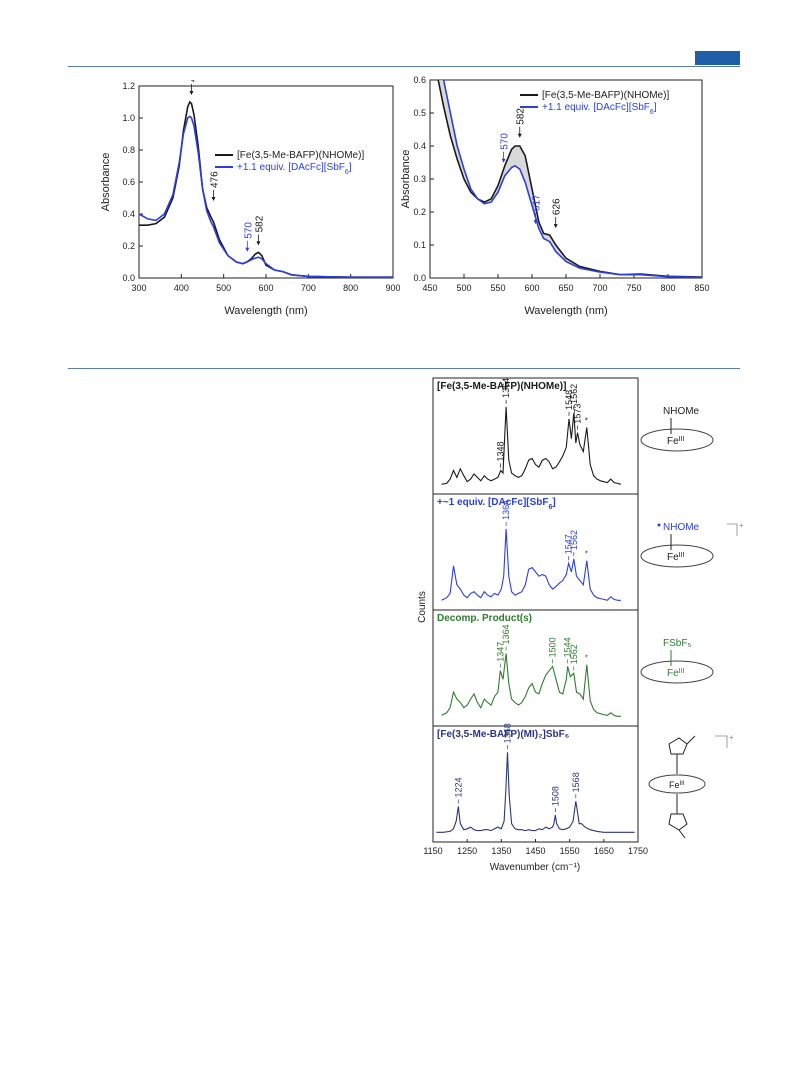 The height and width of the screenshot is (1067, 809). I want to click on x-tick-label: 550, so click(497, 288).